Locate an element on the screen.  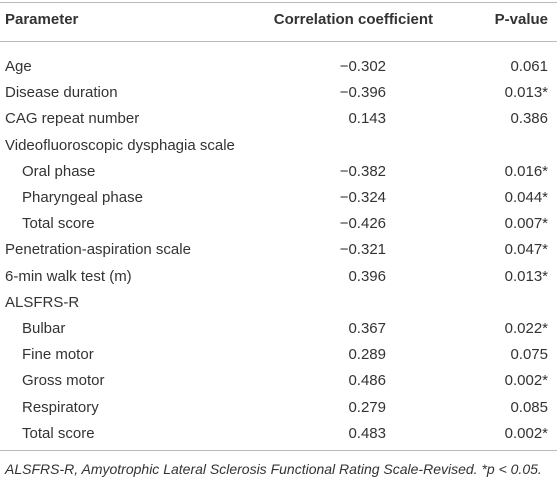
table-cell: Videofluoroscopic dysphagia scale is located at coordinates (120, 145).